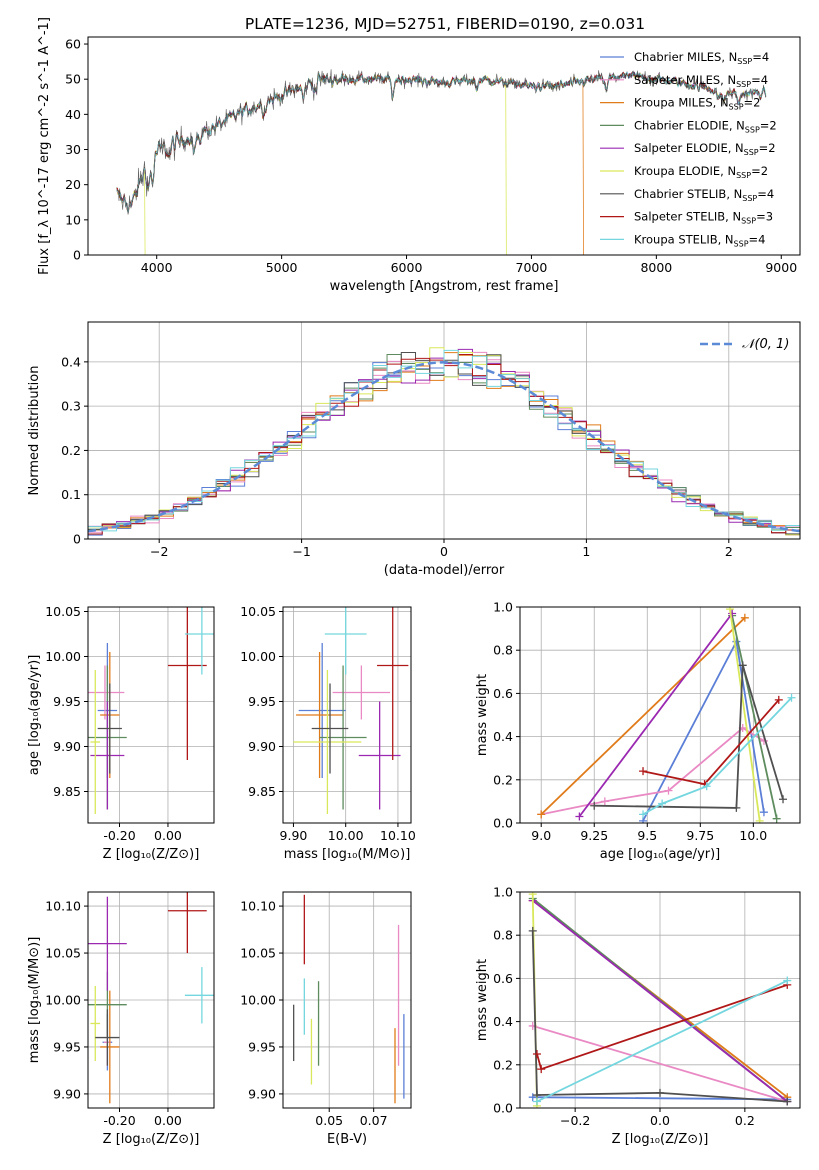 Image resolution: width=819 pixels, height=1170 pixels. I want to click on x-tick-label: 0.07, so click(374, 1120).